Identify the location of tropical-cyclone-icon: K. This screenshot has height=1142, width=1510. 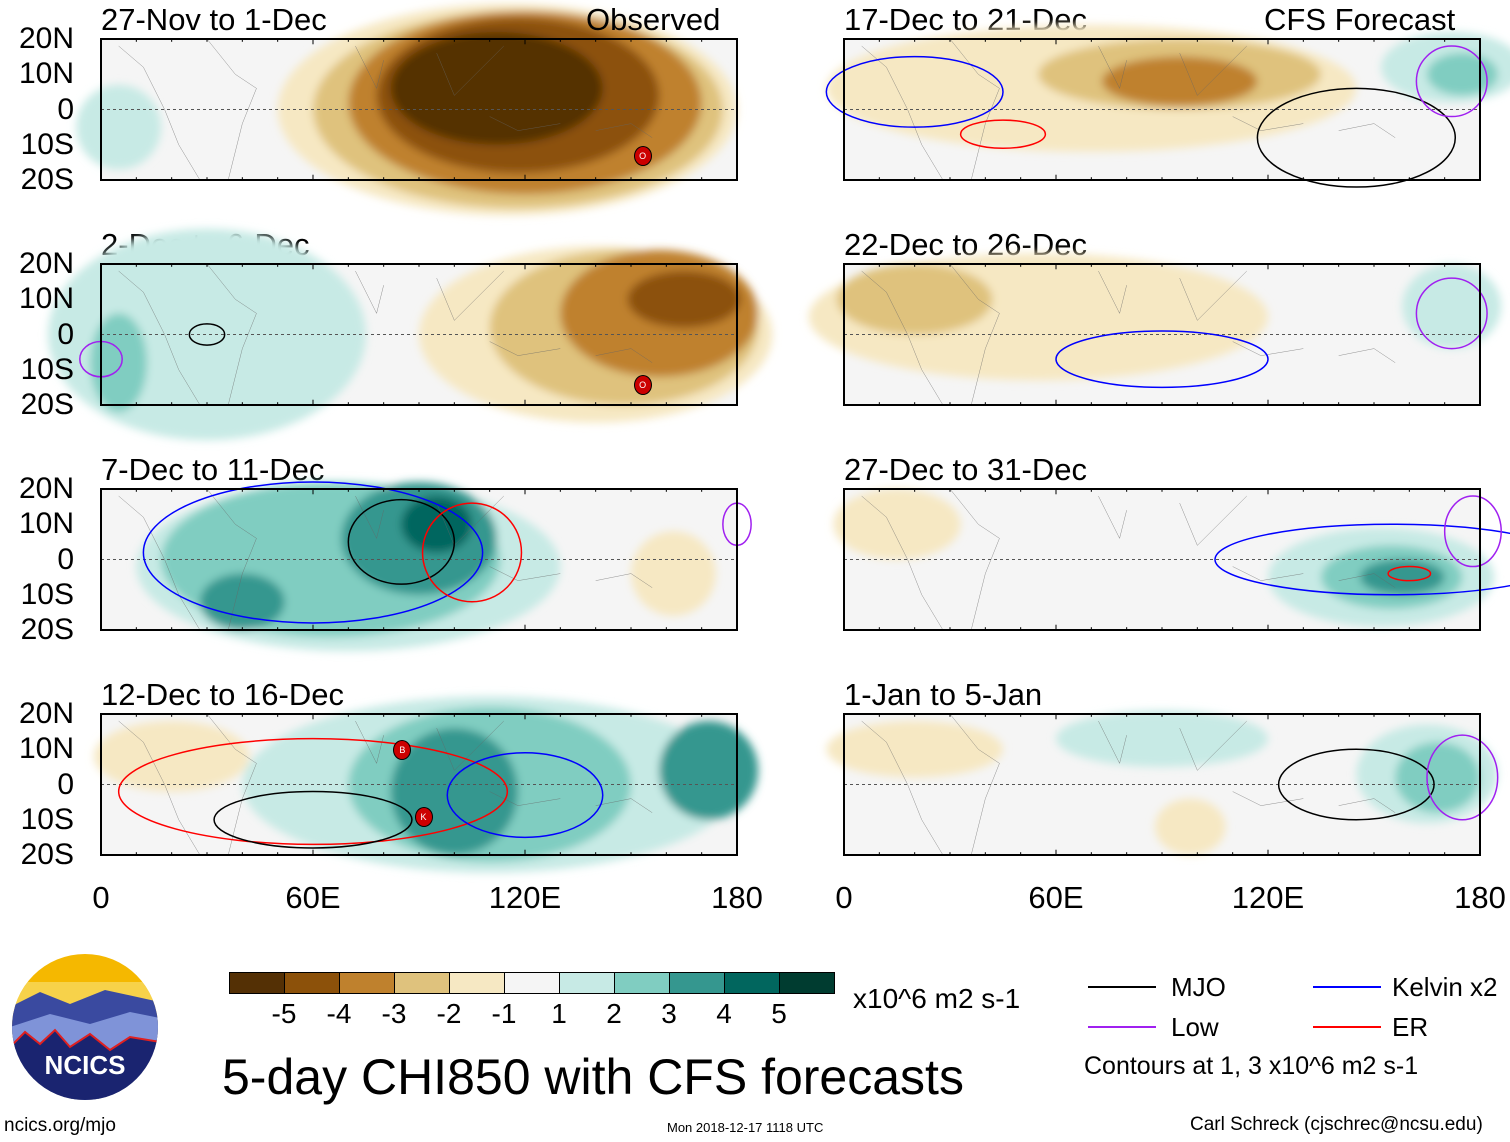
(423, 817).